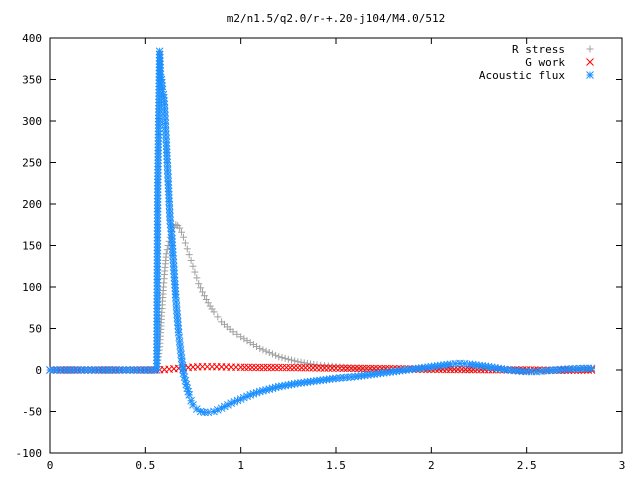 Image resolution: width=640 pixels, height=480 pixels. What do you see at coordinates (32, 287) in the screenshot?
I see `y-tick-label: 100` at bounding box center [32, 287].